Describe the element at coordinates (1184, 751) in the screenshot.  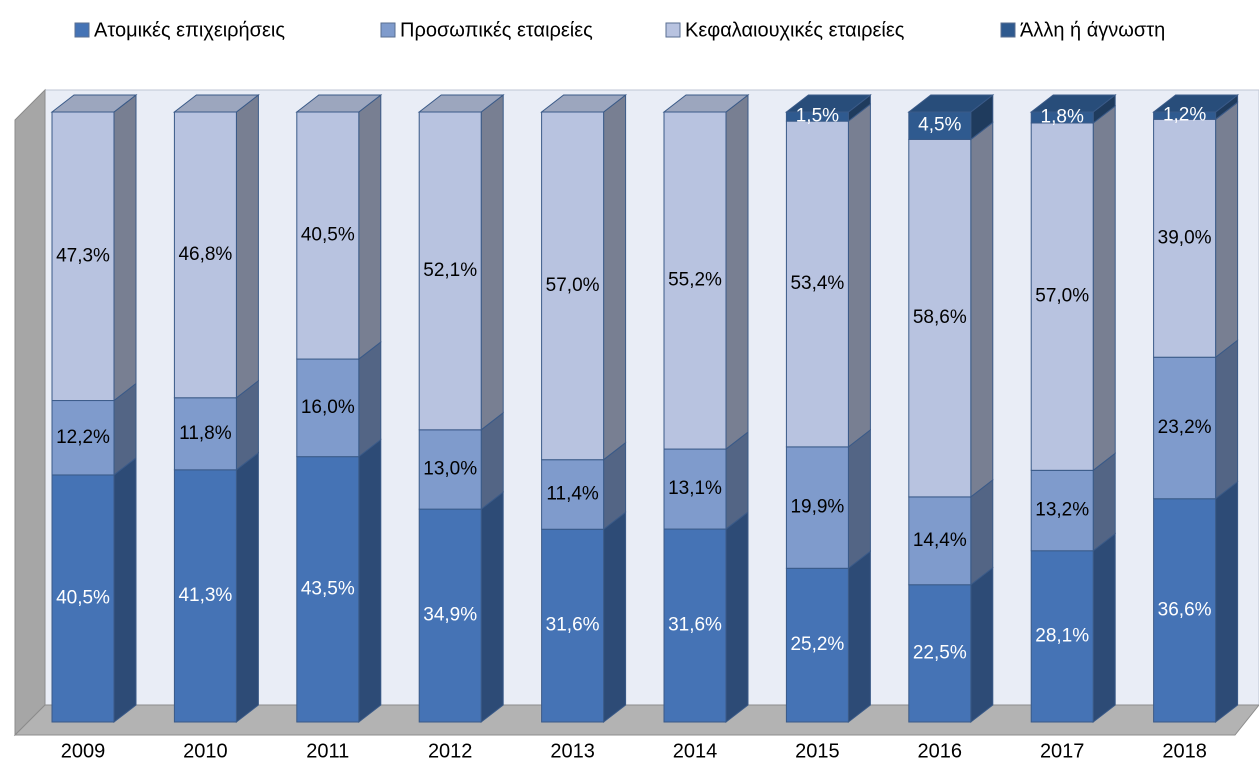
I see `x-tick-label: 2018` at that location.